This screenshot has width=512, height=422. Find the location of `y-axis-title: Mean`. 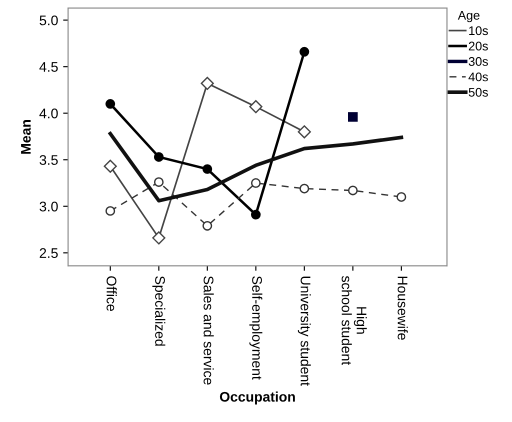

y-axis-title: Mean is located at coordinates (26, 137).